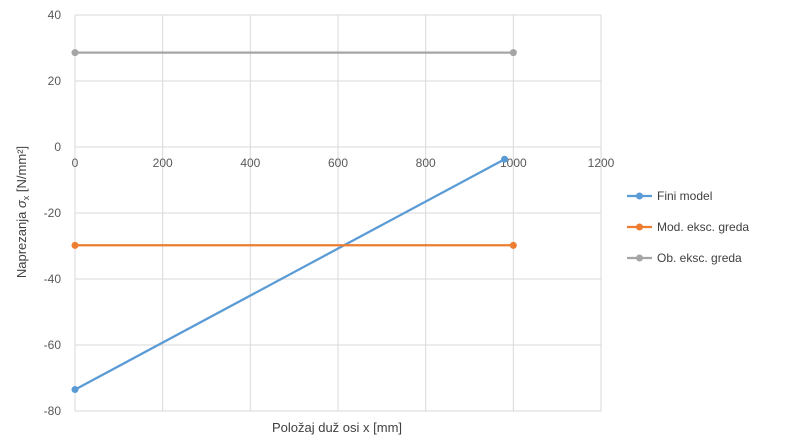 This screenshot has width=799, height=439. Describe the element at coordinates (21, 171) in the screenshot. I see `y-axis-title-unit: [N/mm²]` at that location.